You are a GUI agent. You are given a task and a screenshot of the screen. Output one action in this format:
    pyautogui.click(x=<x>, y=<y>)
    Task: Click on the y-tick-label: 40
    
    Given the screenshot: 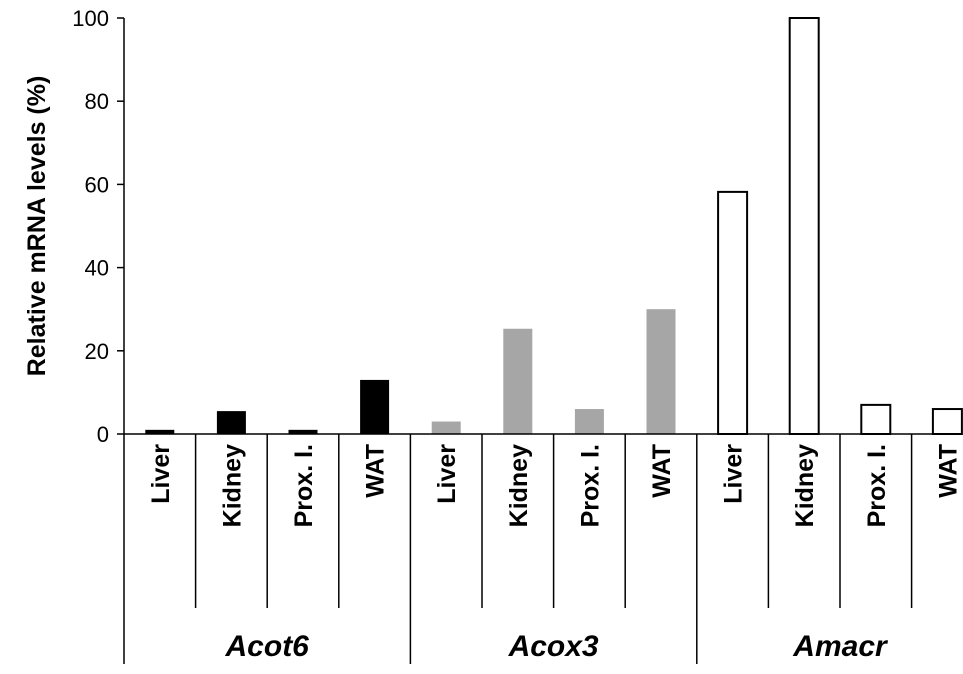 What is the action you would take?
    pyautogui.click(x=97, y=268)
    